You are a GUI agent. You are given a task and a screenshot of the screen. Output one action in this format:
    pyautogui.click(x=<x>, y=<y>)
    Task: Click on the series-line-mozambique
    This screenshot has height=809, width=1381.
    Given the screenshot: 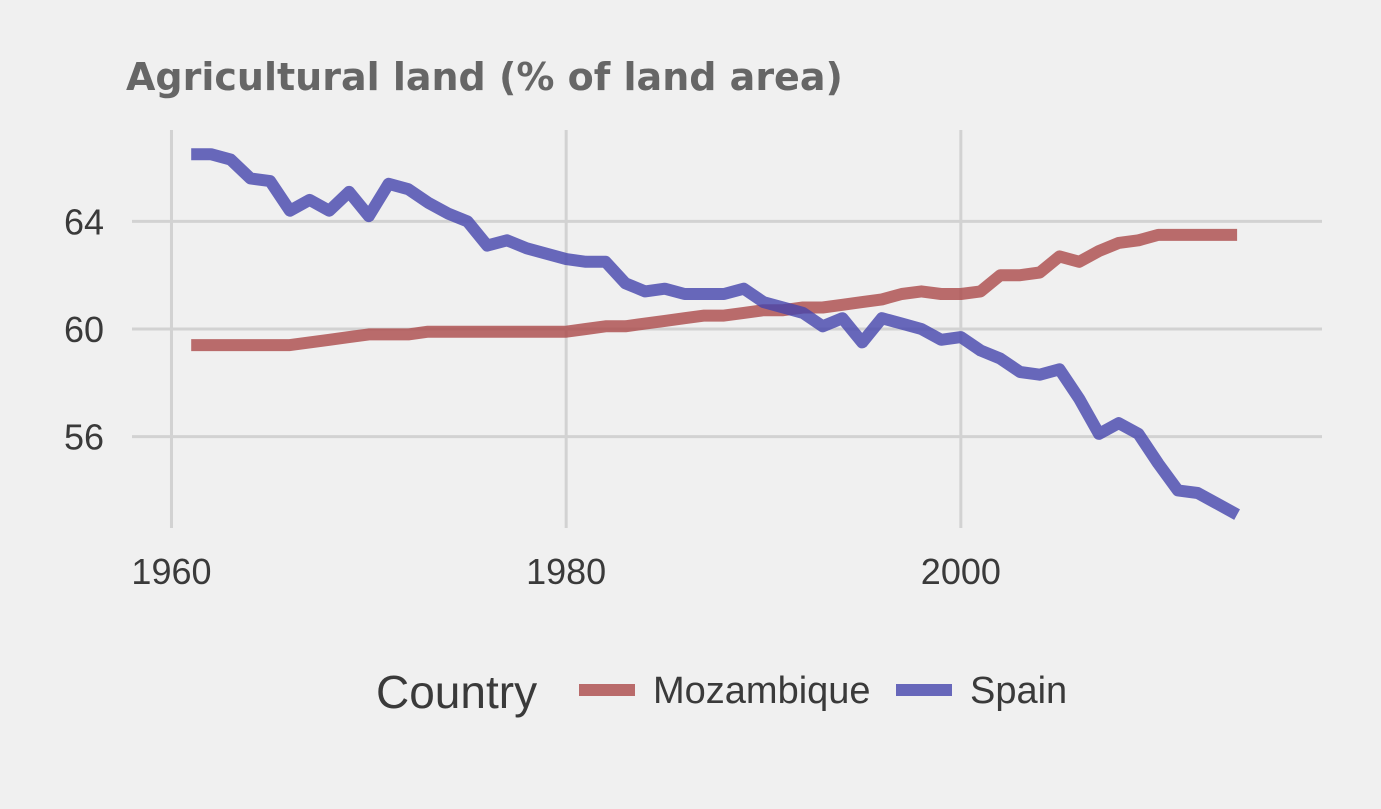 What is the action you would take?
    pyautogui.click(x=714, y=290)
    